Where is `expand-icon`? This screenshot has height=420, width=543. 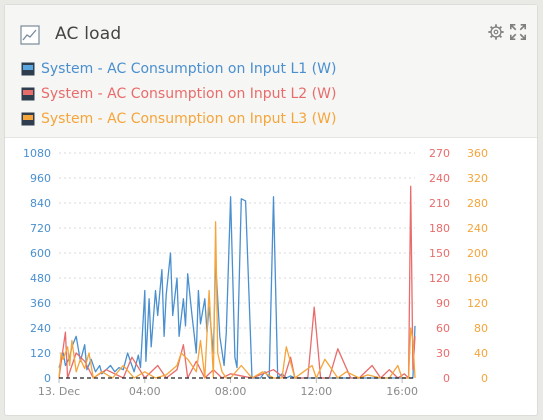 expand-icon is located at coordinates (518, 32).